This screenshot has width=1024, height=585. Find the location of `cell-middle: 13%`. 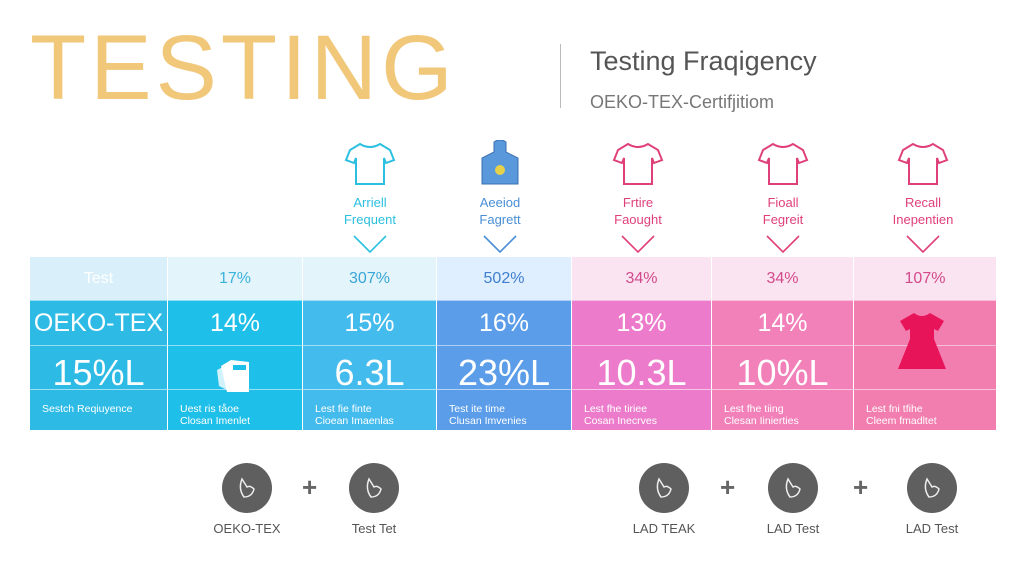

cell-middle: 13% is located at coordinates (641, 322).